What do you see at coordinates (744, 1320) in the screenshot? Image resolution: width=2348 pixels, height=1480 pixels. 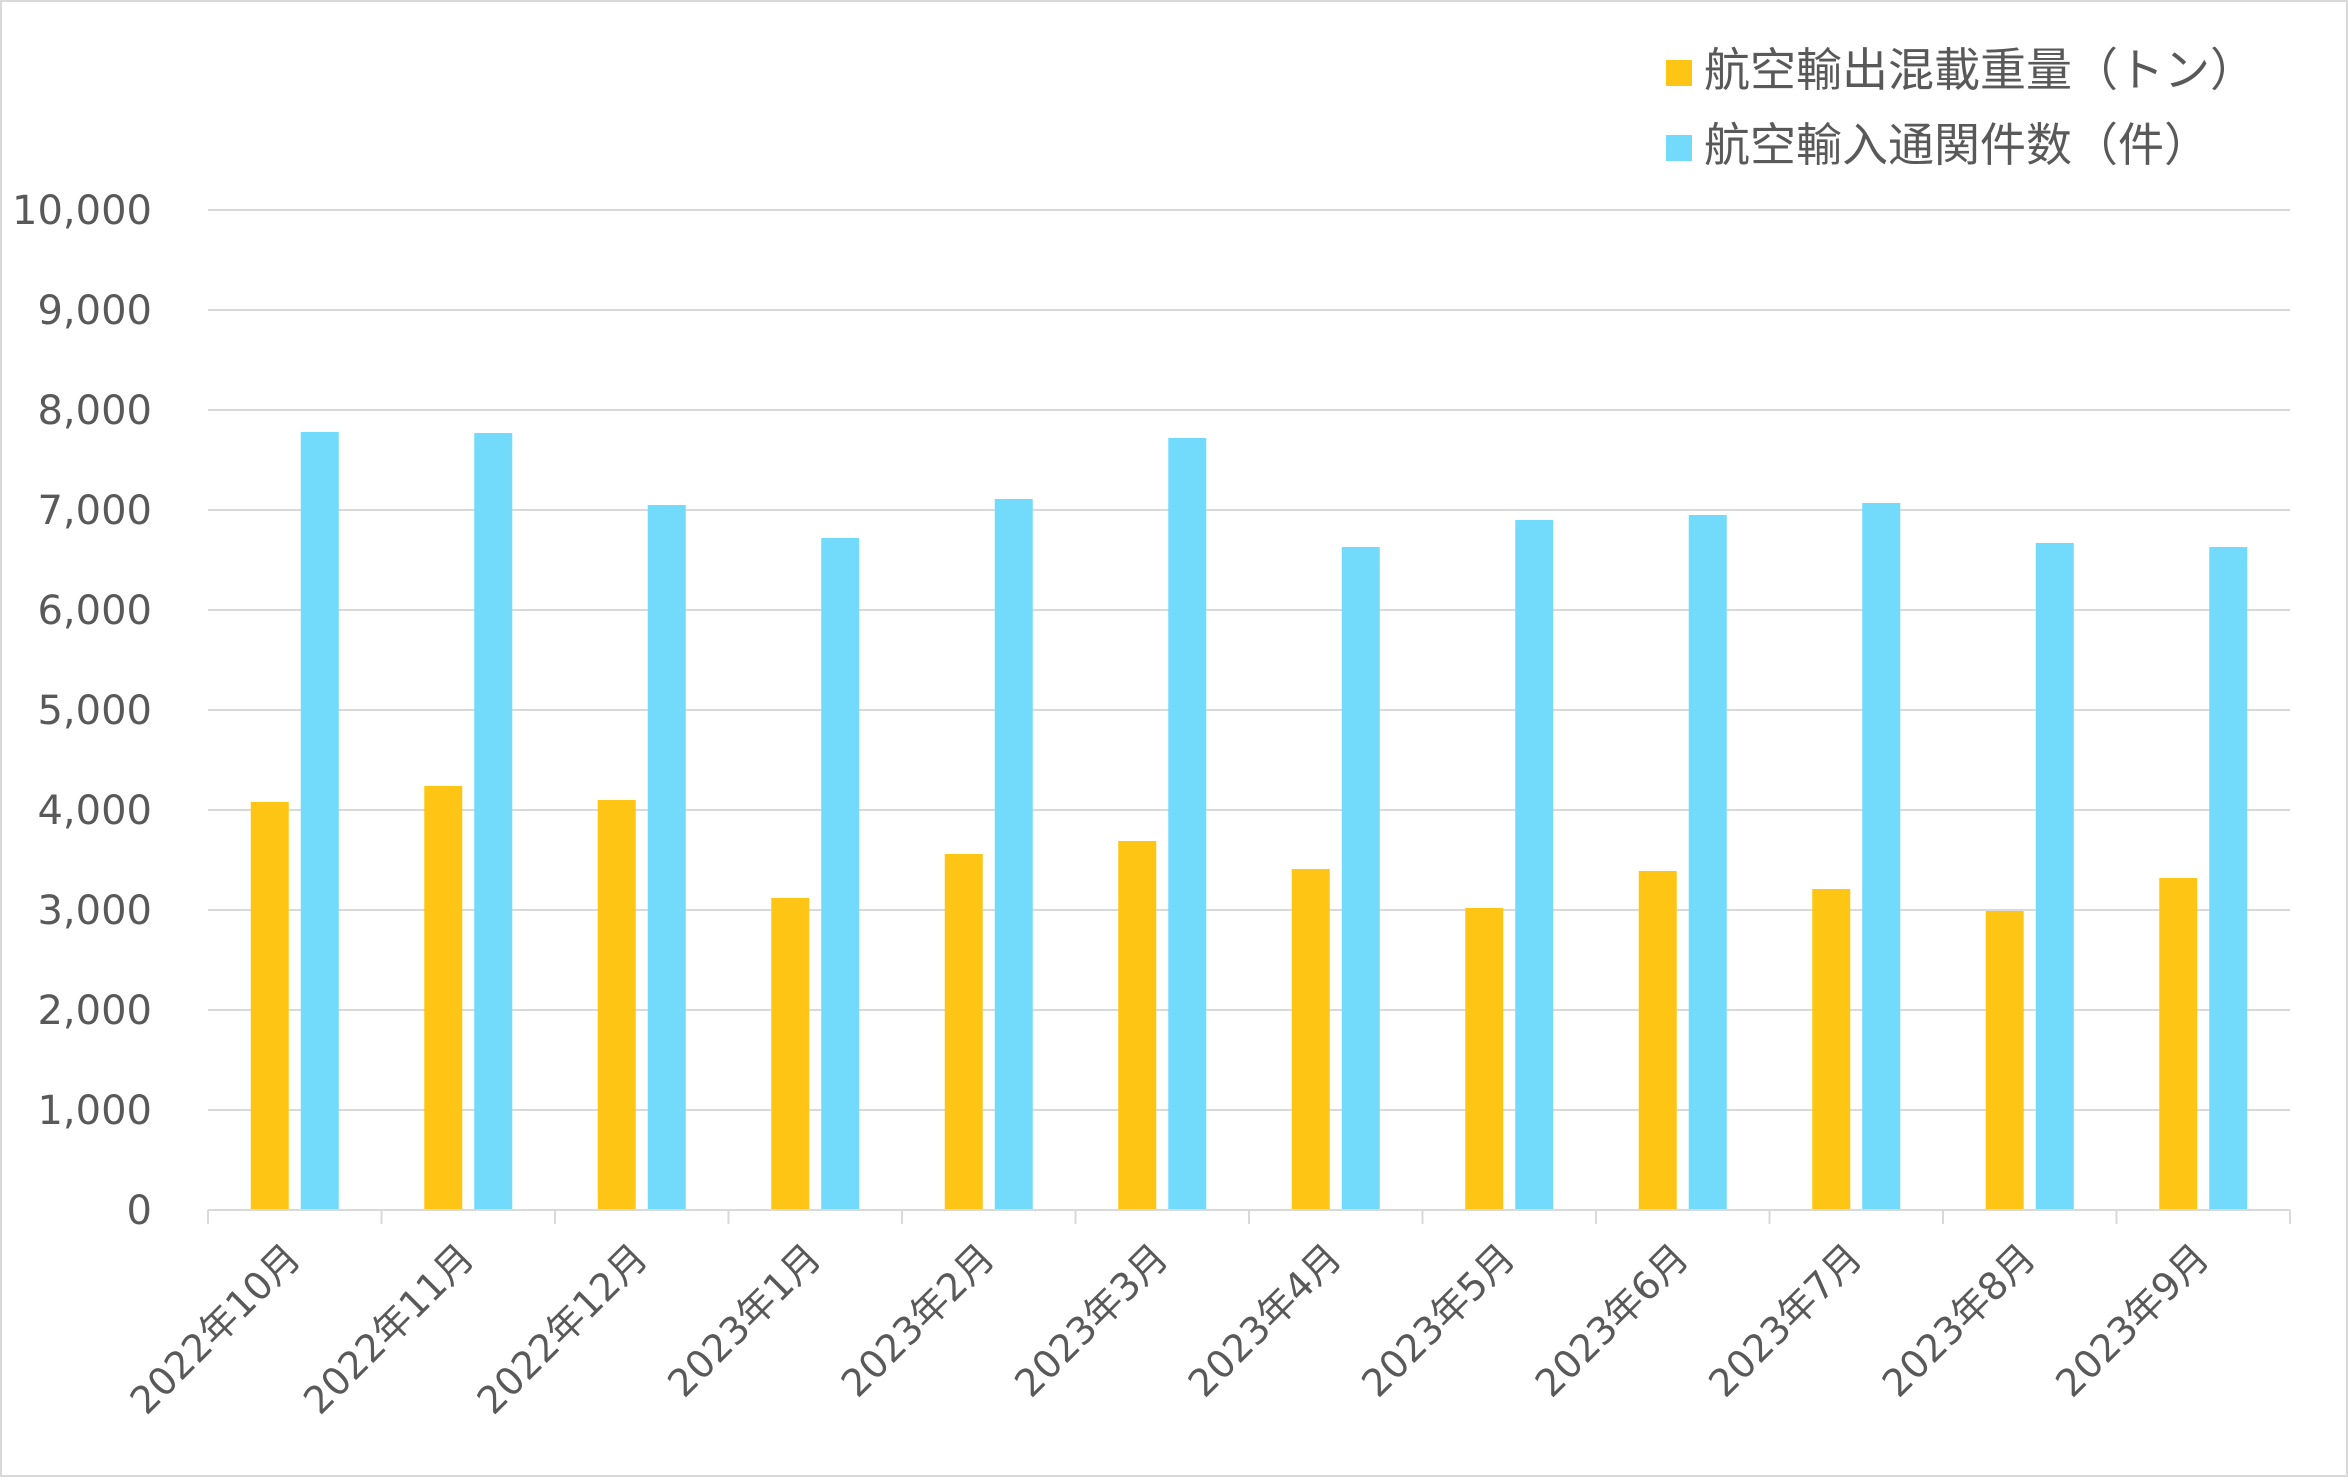 I see `x-tick-label: 2023年1月` at bounding box center [744, 1320].